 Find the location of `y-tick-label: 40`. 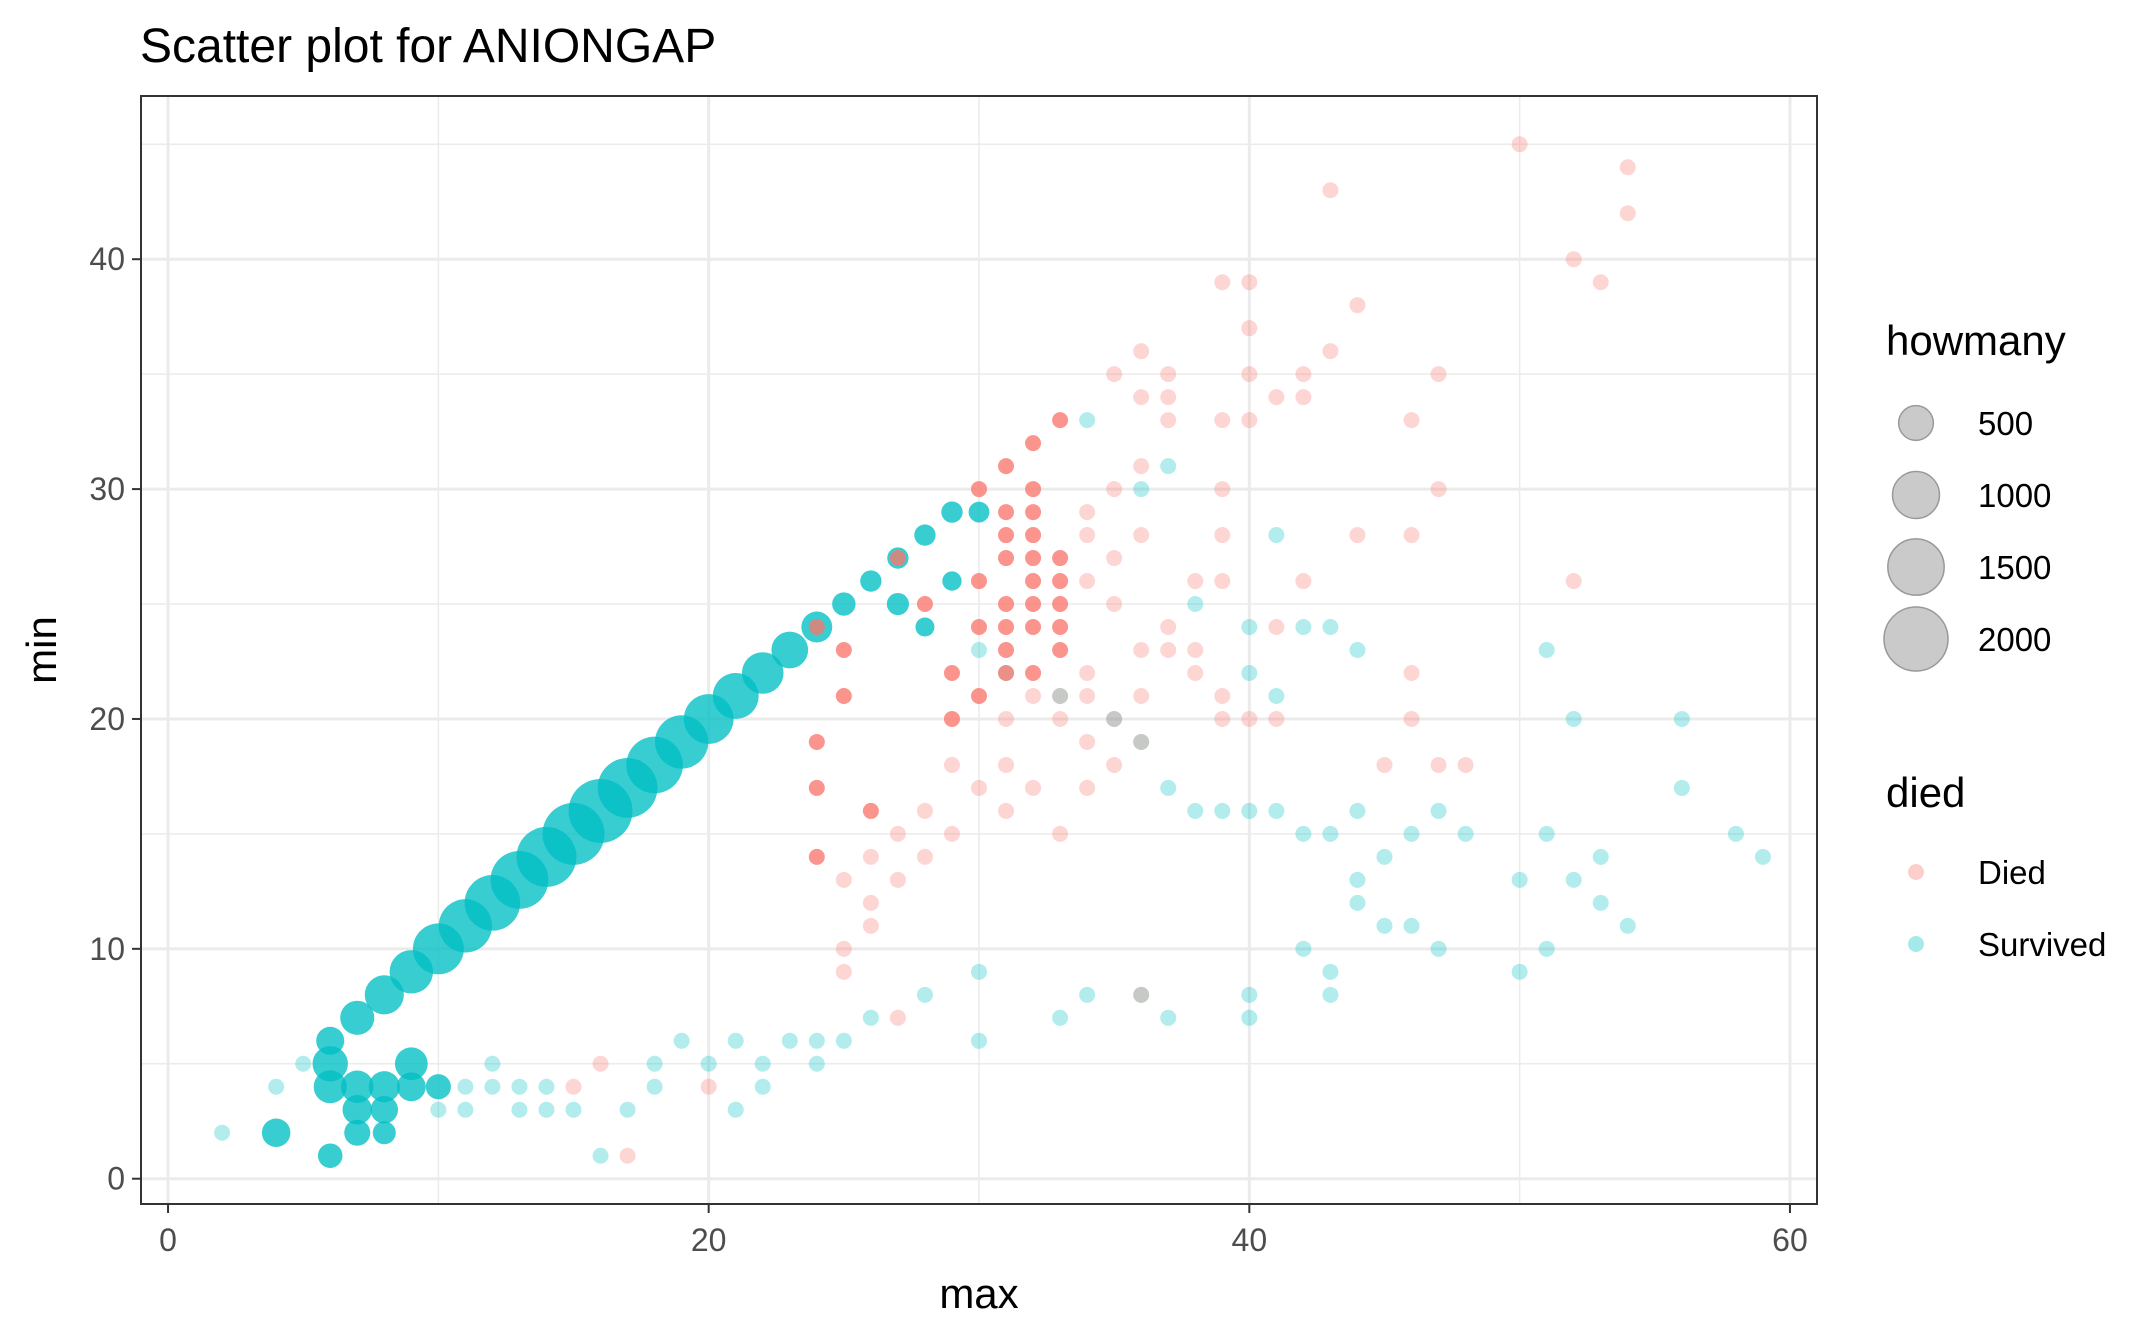

y-tick-label: 40 is located at coordinates (107, 259).